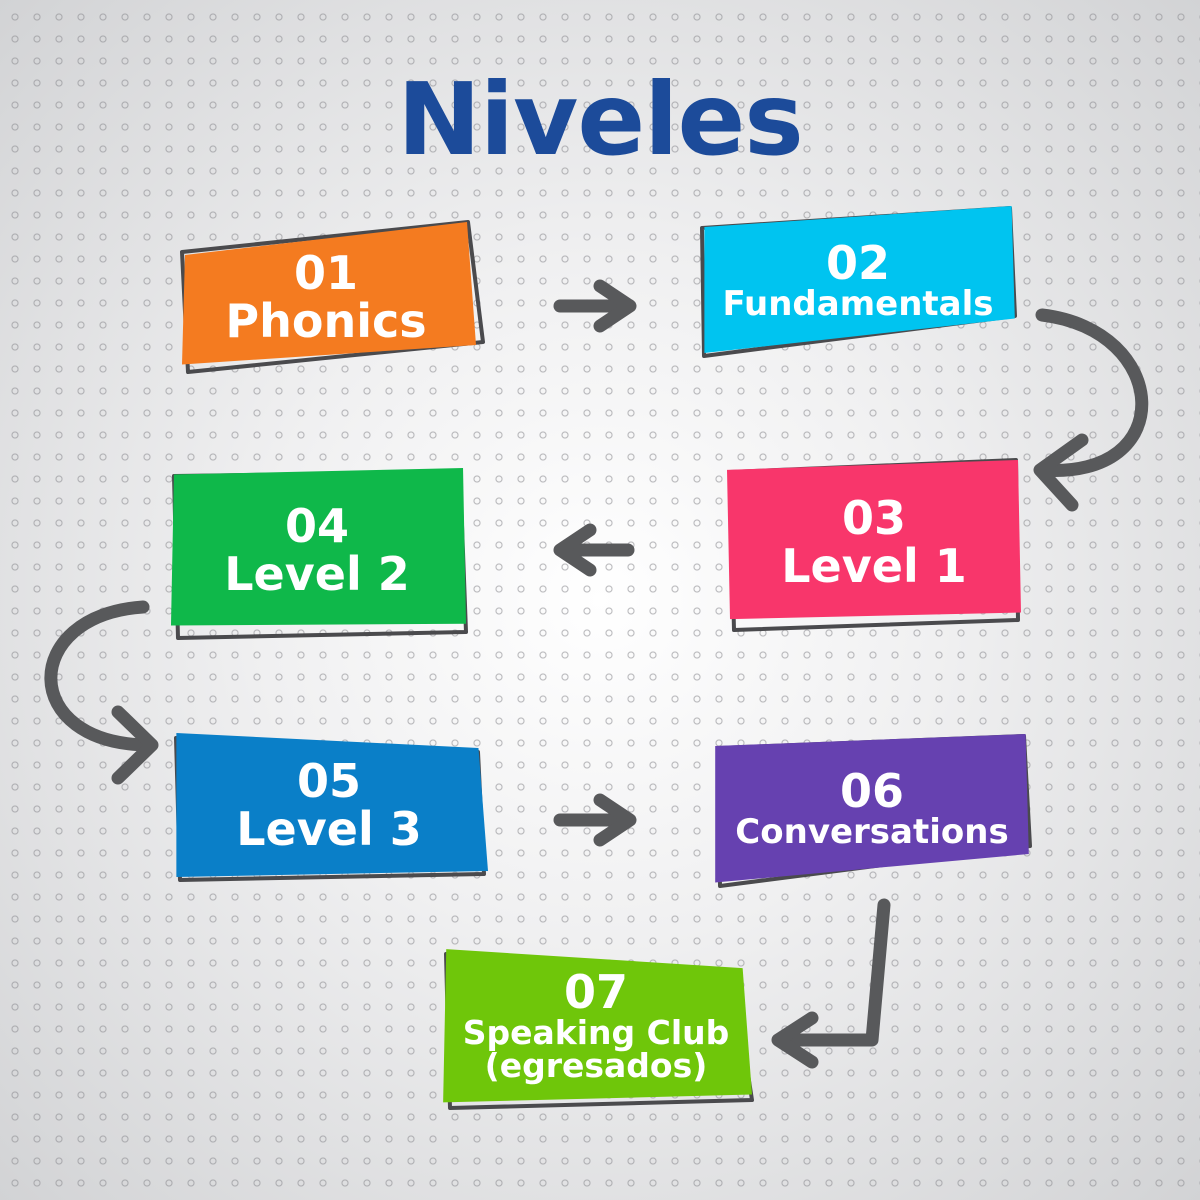 The height and width of the screenshot is (1200, 1200). I want to click on level-name: Fundamentals, so click(858, 304).